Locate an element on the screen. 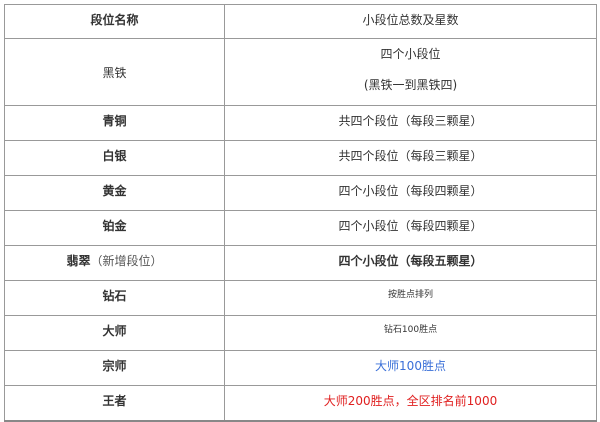 This screenshot has width=600, height=422. table-row: 翡翠（新增段位） 四个小段位（每段五颗星） is located at coordinates (300, 263).